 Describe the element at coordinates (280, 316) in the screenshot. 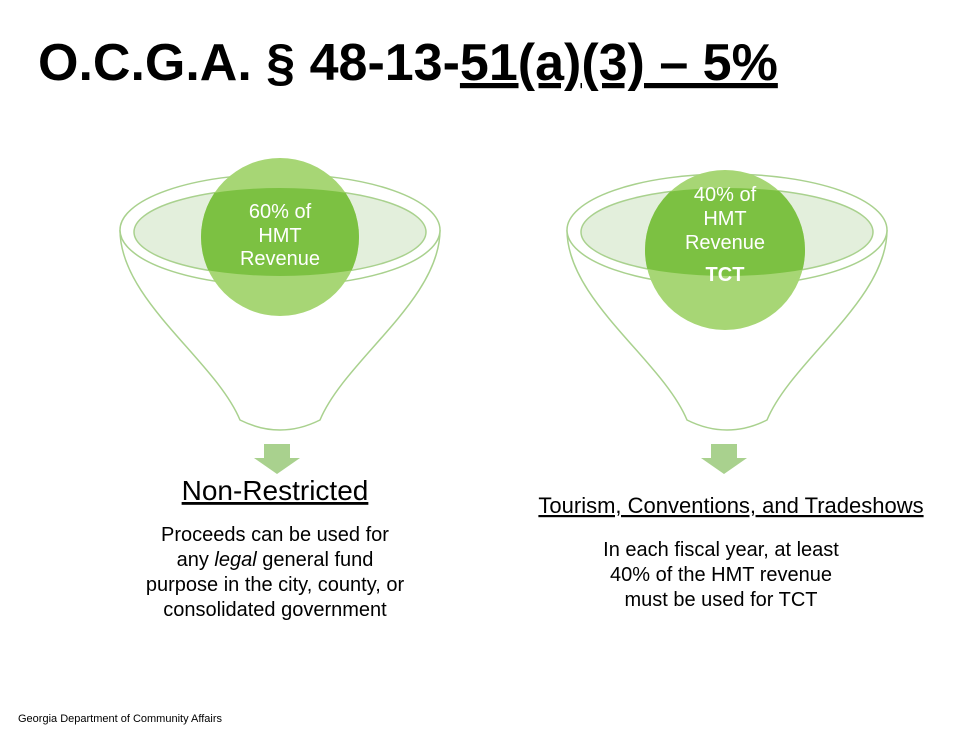

I see `funnel-left: 60% of HMT Revenue` at that location.